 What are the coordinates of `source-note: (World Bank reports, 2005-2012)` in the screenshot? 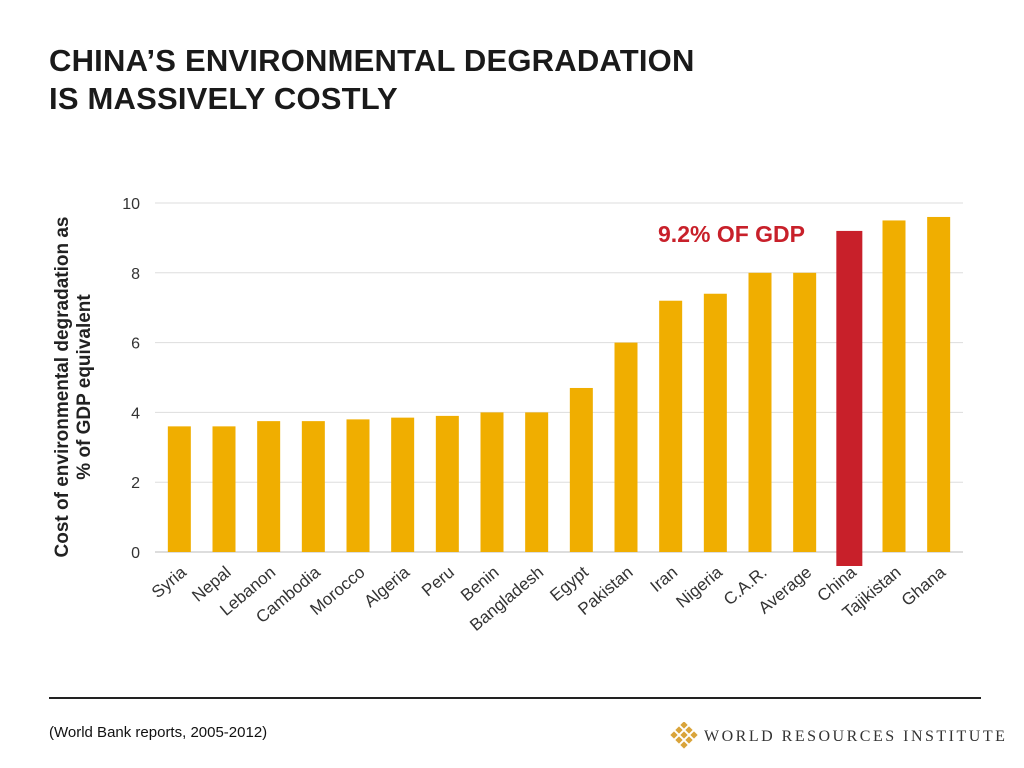 It's located at (158, 732).